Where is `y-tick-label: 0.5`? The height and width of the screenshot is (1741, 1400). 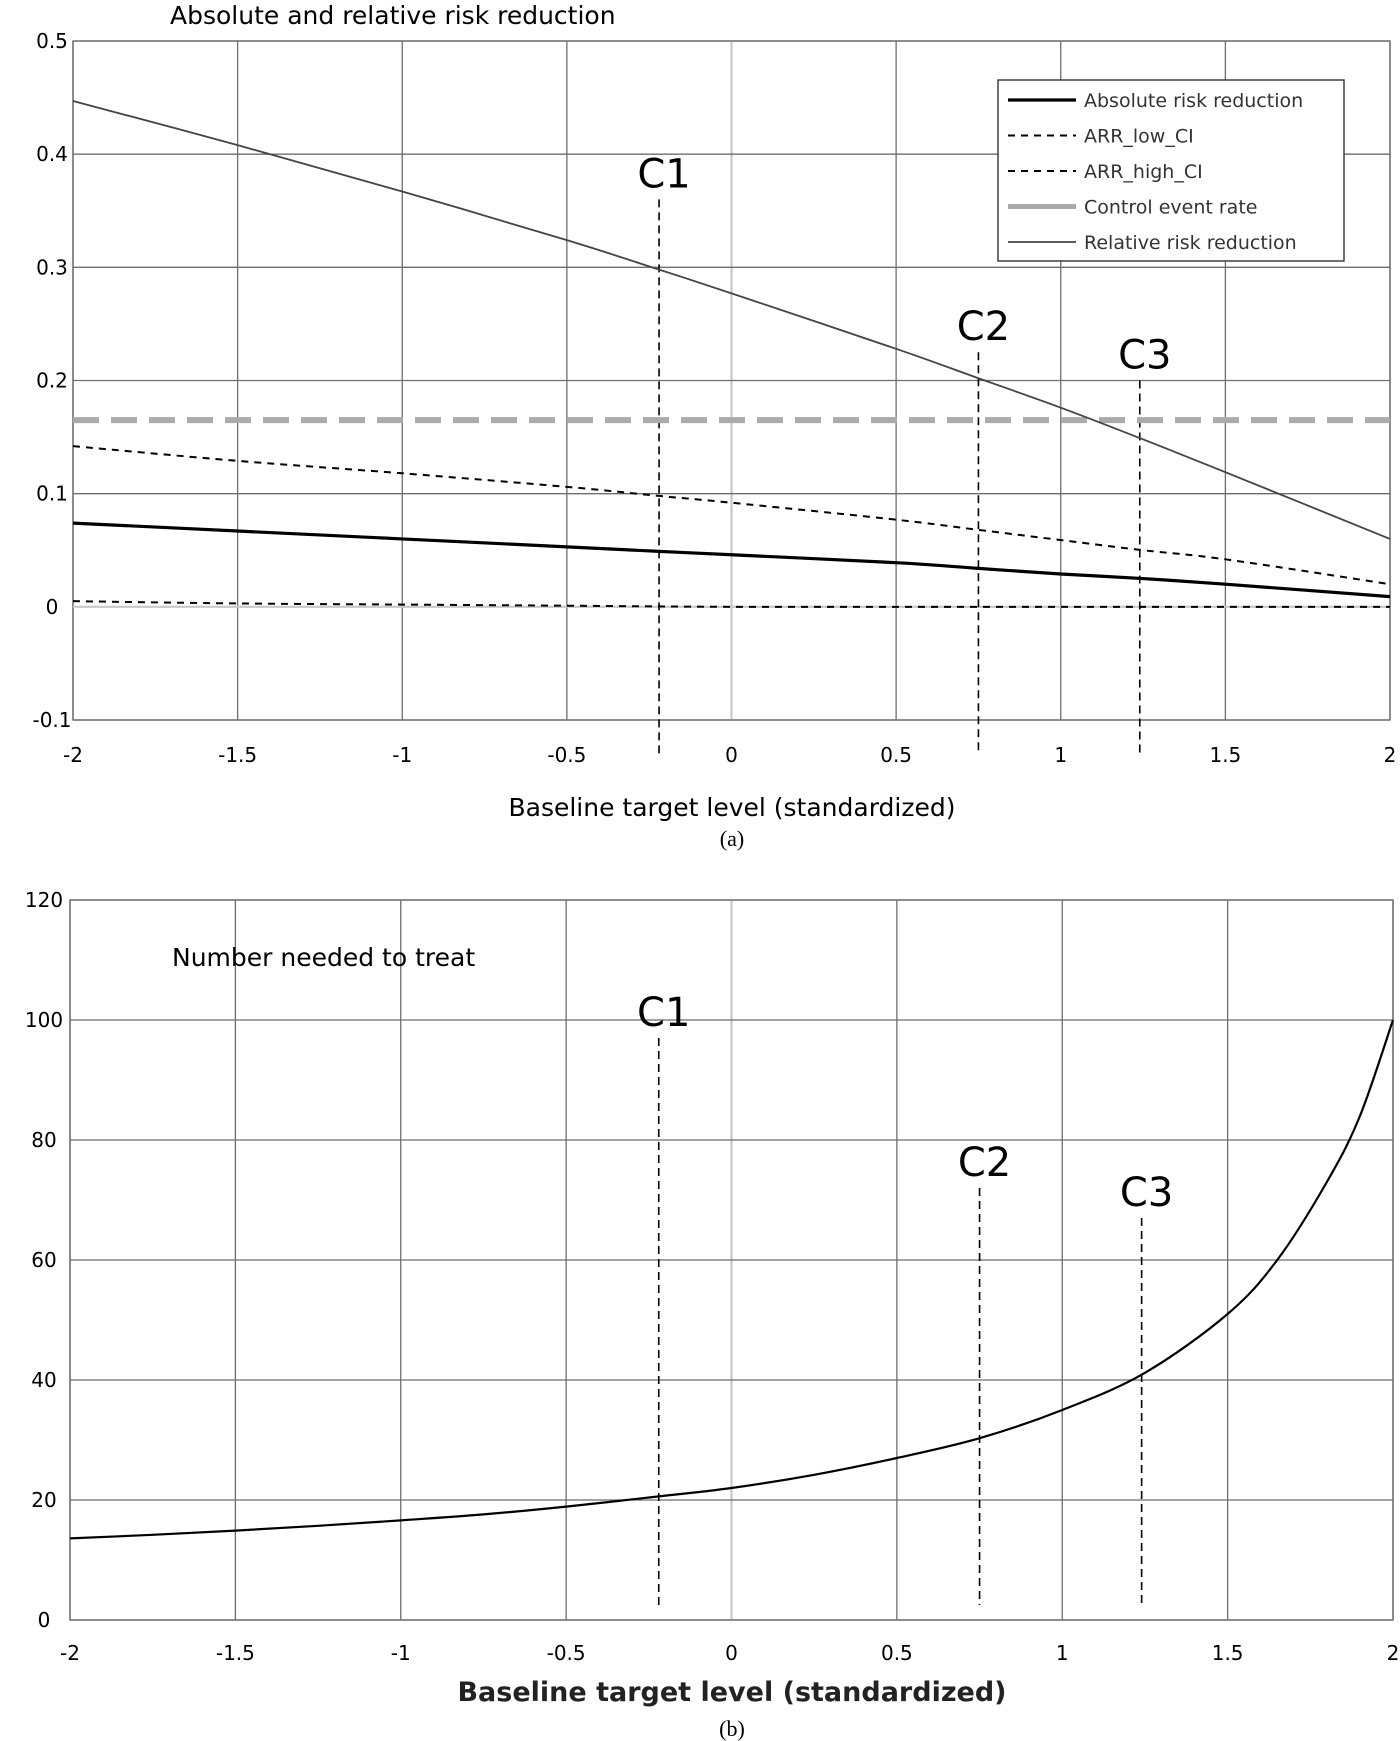 y-tick-label: 0.5 is located at coordinates (52, 41).